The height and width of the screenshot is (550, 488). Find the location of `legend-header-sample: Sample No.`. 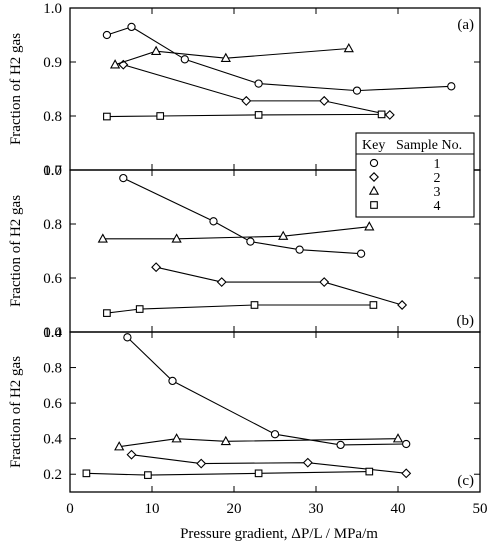

legend-header-sample: Sample No. is located at coordinates (429, 145).